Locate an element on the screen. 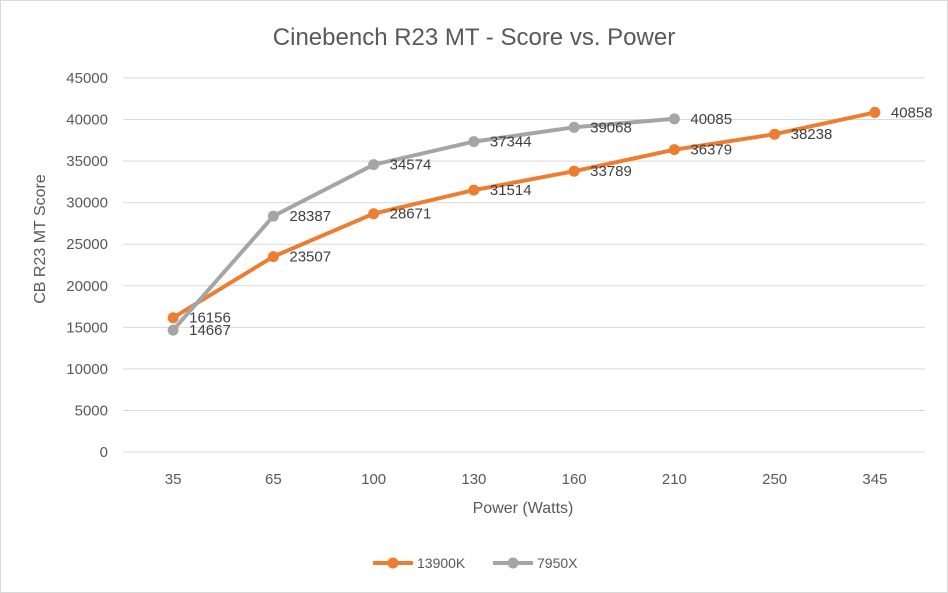 Image resolution: width=948 pixels, height=593 pixels. x-tick-label: 345 is located at coordinates (874, 479).